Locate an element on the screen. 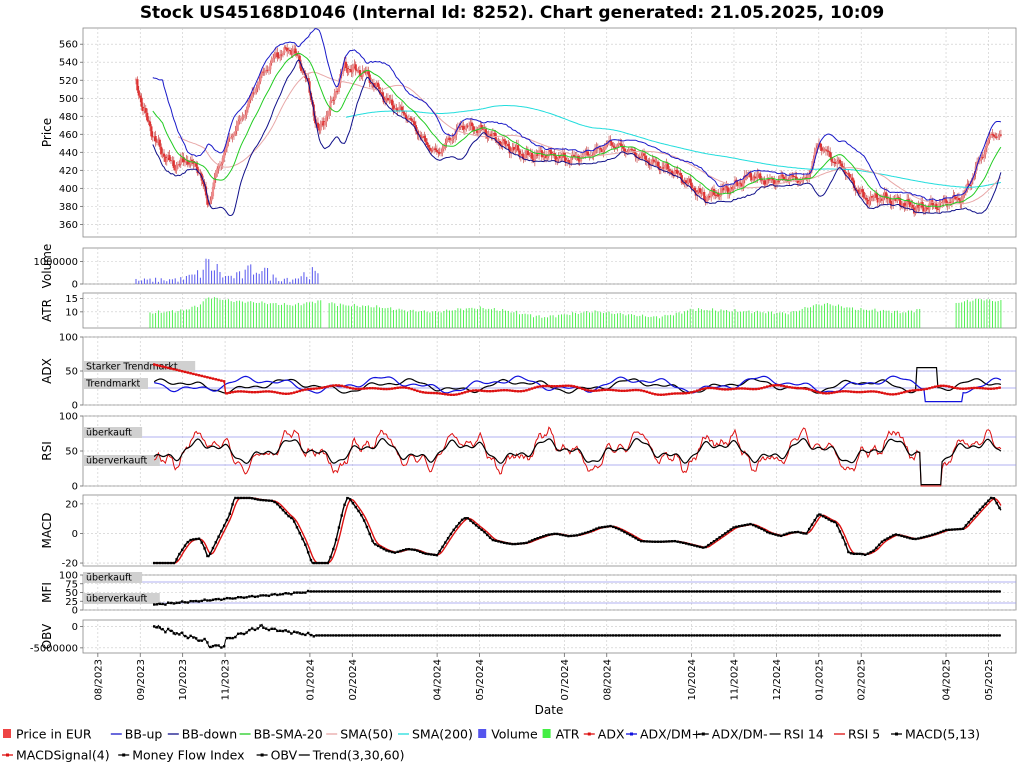 The image size is (1024, 768). xtick-label-13: 01/2025 is located at coordinates (819, 680).